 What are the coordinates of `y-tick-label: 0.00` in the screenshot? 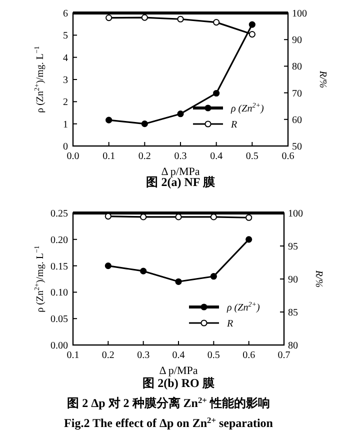 It's located at (59, 346).